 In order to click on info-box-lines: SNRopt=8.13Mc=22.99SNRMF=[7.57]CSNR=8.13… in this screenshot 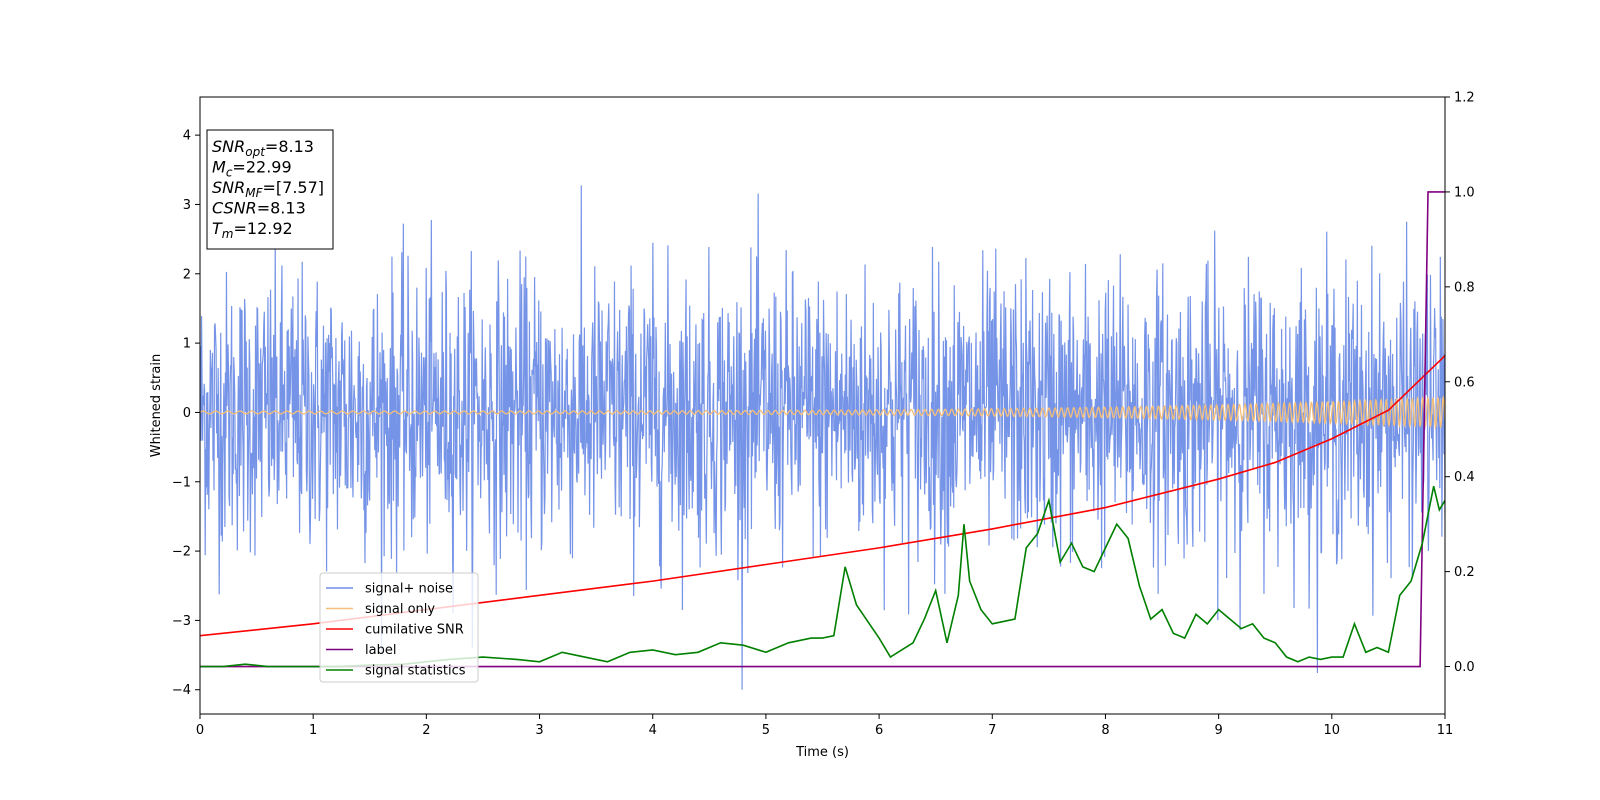, I will do `click(268, 189)`.